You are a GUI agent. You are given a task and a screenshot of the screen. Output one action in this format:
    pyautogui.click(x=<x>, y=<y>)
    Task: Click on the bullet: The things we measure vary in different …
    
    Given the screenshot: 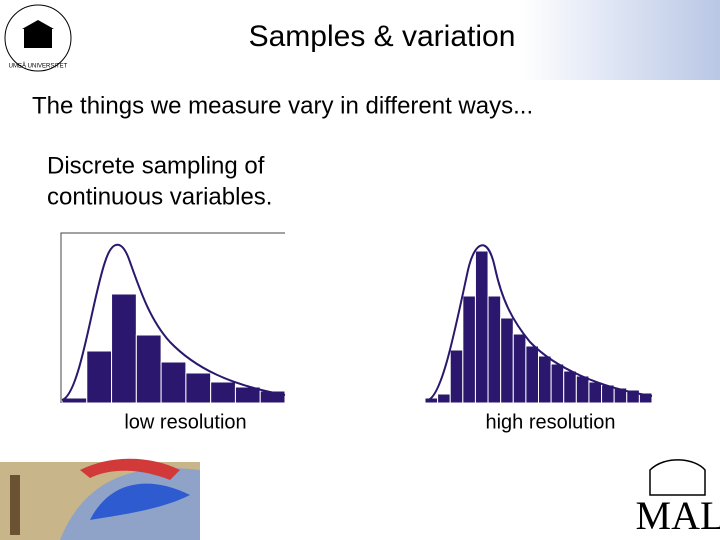 What is the action you would take?
    pyautogui.click(x=282, y=105)
    